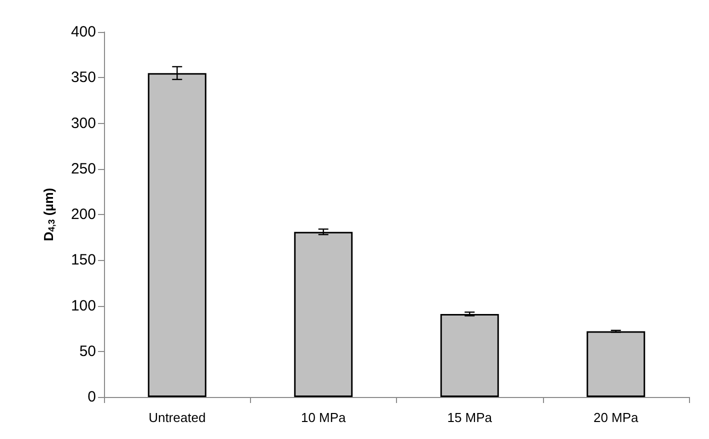 The image size is (709, 439). What do you see at coordinates (83, 32) in the screenshot?
I see `y-tick-label: 400` at bounding box center [83, 32].